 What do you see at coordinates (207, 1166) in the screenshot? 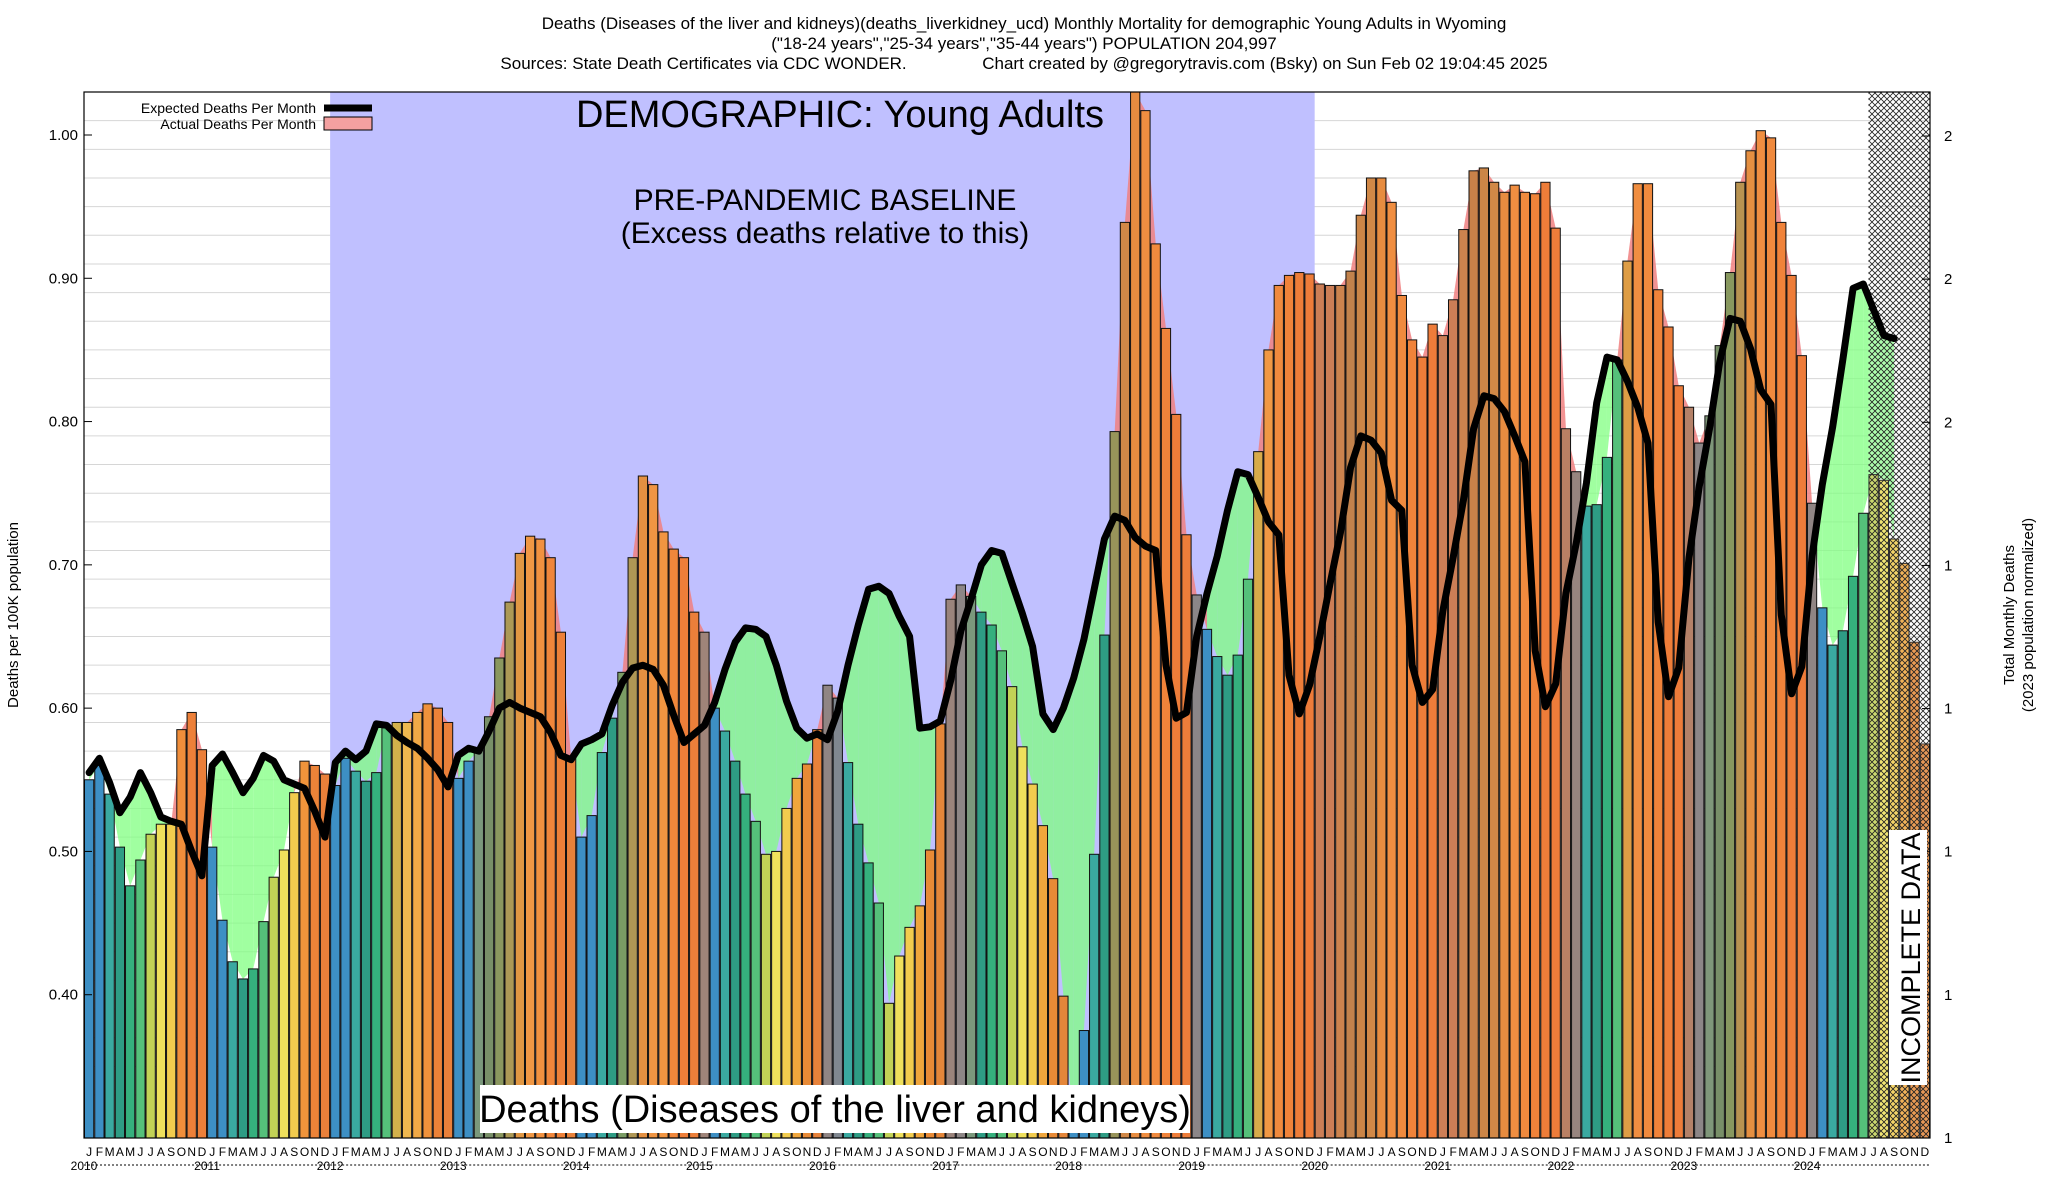
I see `x-year-label: 2011` at bounding box center [207, 1166].